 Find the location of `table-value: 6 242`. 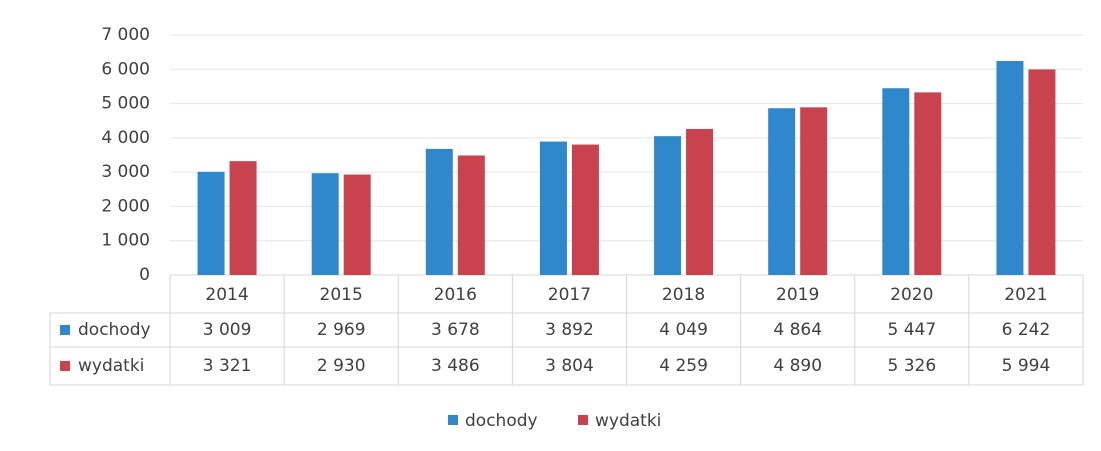

table-value: 6 242 is located at coordinates (1026, 330).